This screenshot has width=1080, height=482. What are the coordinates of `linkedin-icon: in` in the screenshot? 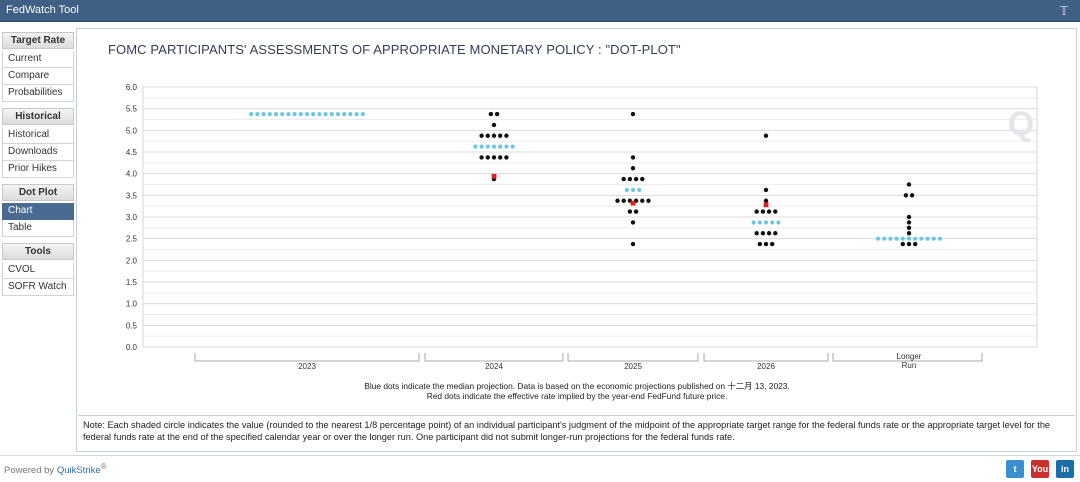 It's located at (1065, 469).